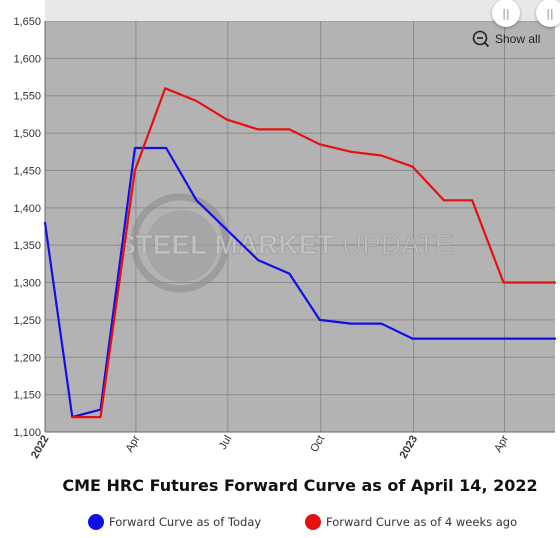 The width and height of the screenshot is (560, 538). Describe the element at coordinates (27, 22) in the screenshot. I see `y-tick-label: 1,650` at that location.